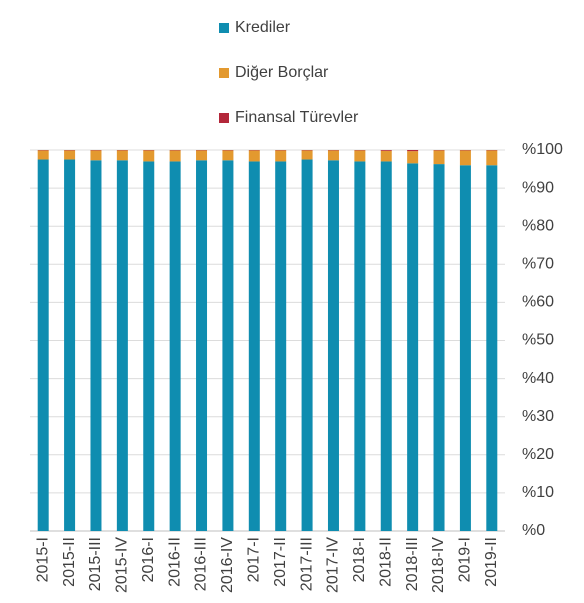 The width and height of the screenshot is (584, 603). What do you see at coordinates (148, 559) in the screenshot?
I see `x-tick-label: 2016-I` at bounding box center [148, 559].